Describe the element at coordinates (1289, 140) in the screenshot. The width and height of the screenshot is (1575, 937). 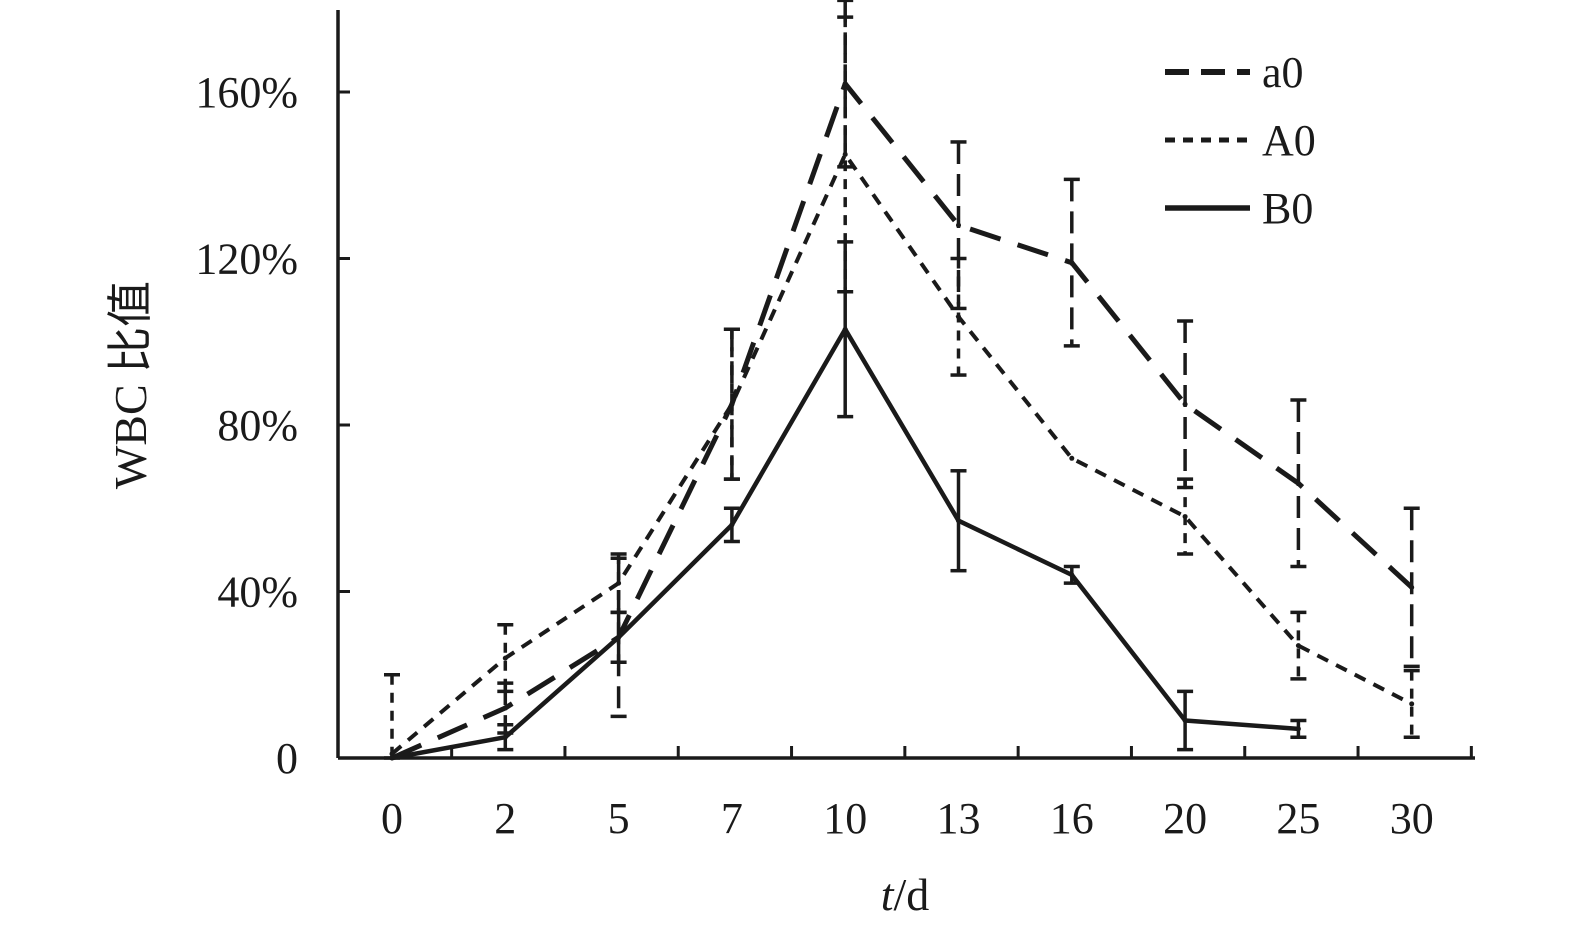
I see `legend-label-A0: A0` at that location.